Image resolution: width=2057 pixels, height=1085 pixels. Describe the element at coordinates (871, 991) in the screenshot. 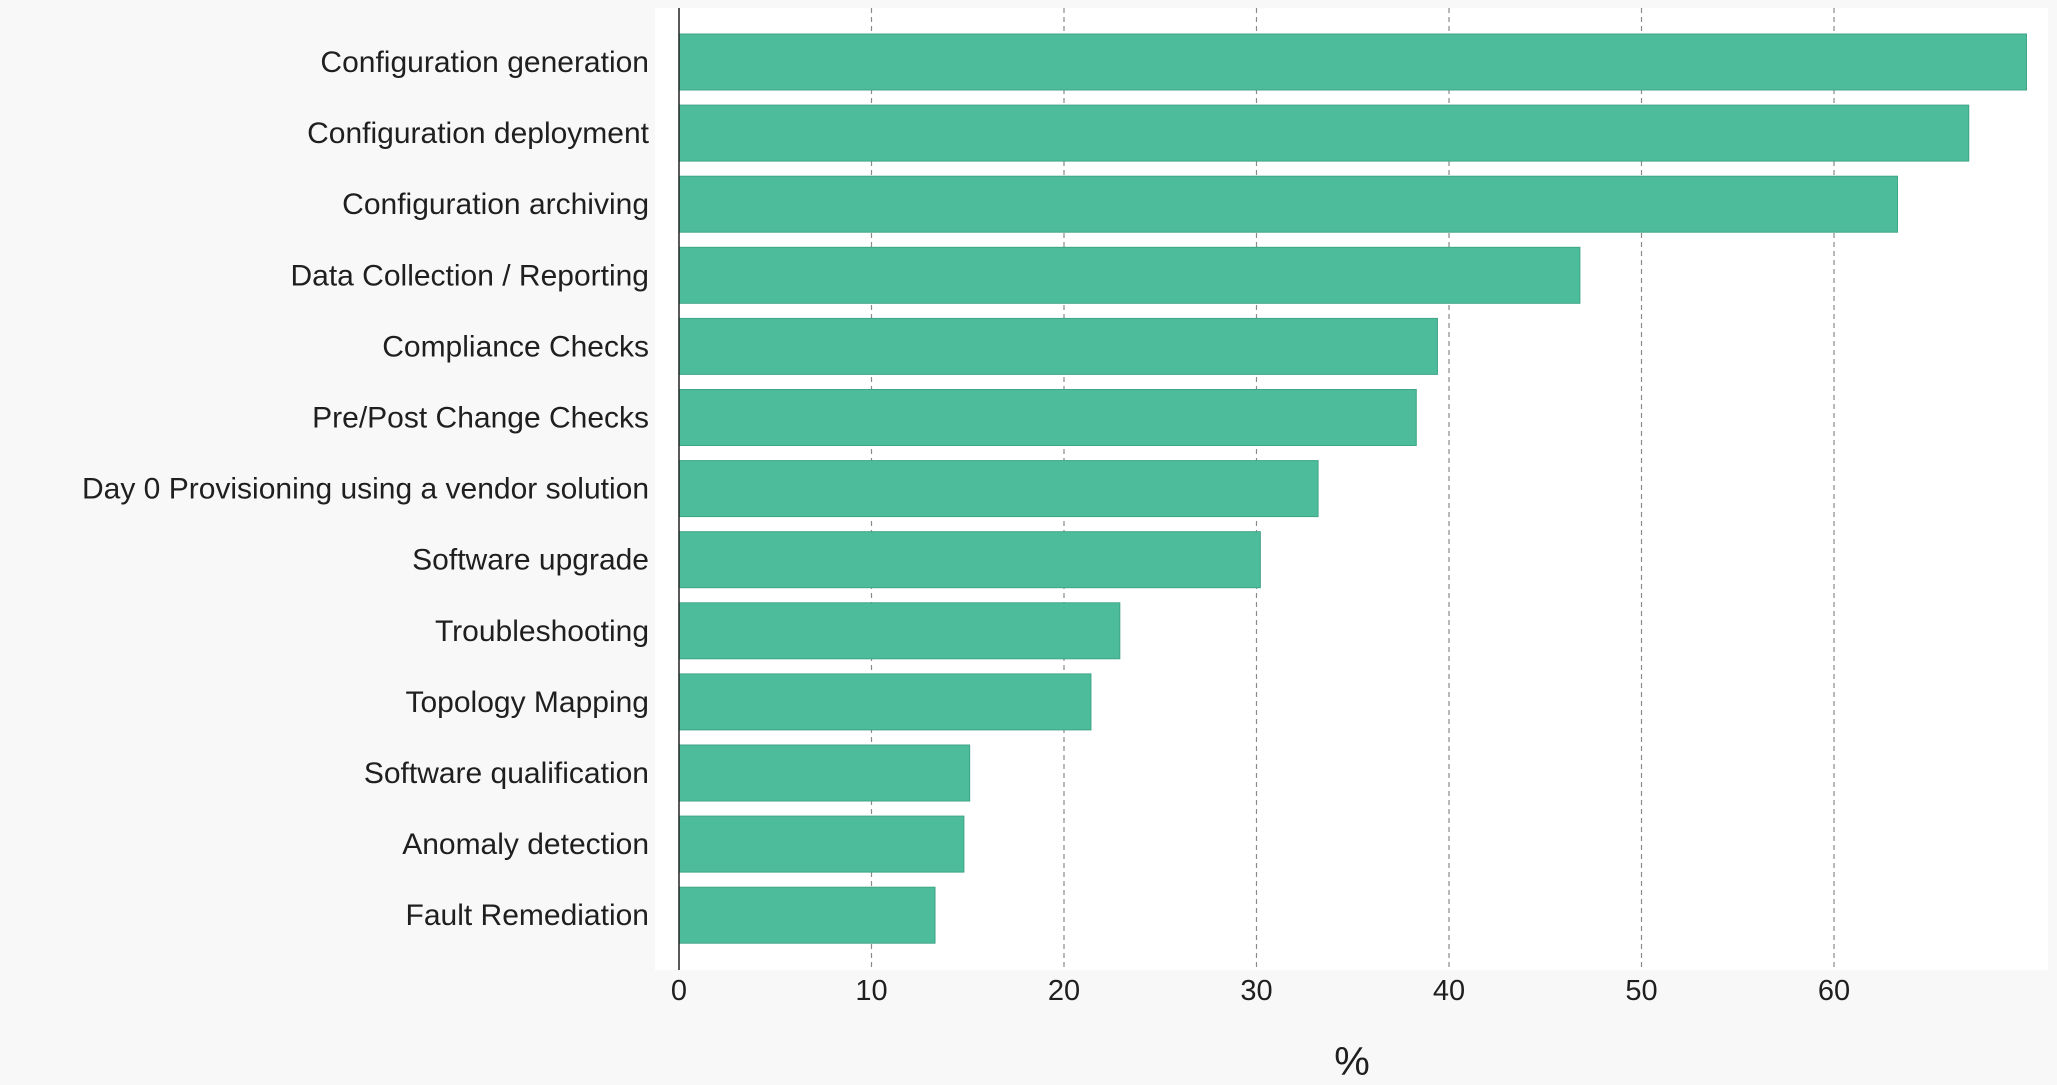

I see `x-tick-label: 10` at that location.